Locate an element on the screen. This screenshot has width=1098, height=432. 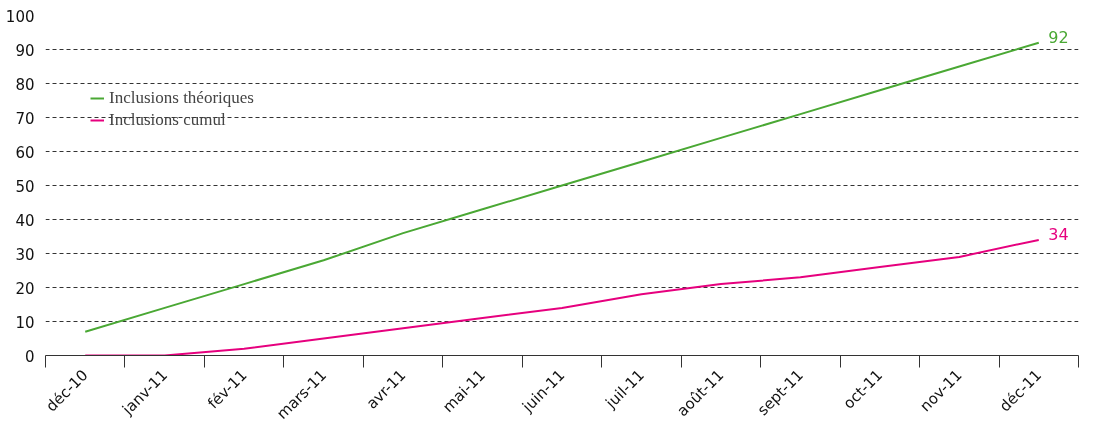
legend-label: Inclusions cumul is located at coordinates (167, 120).